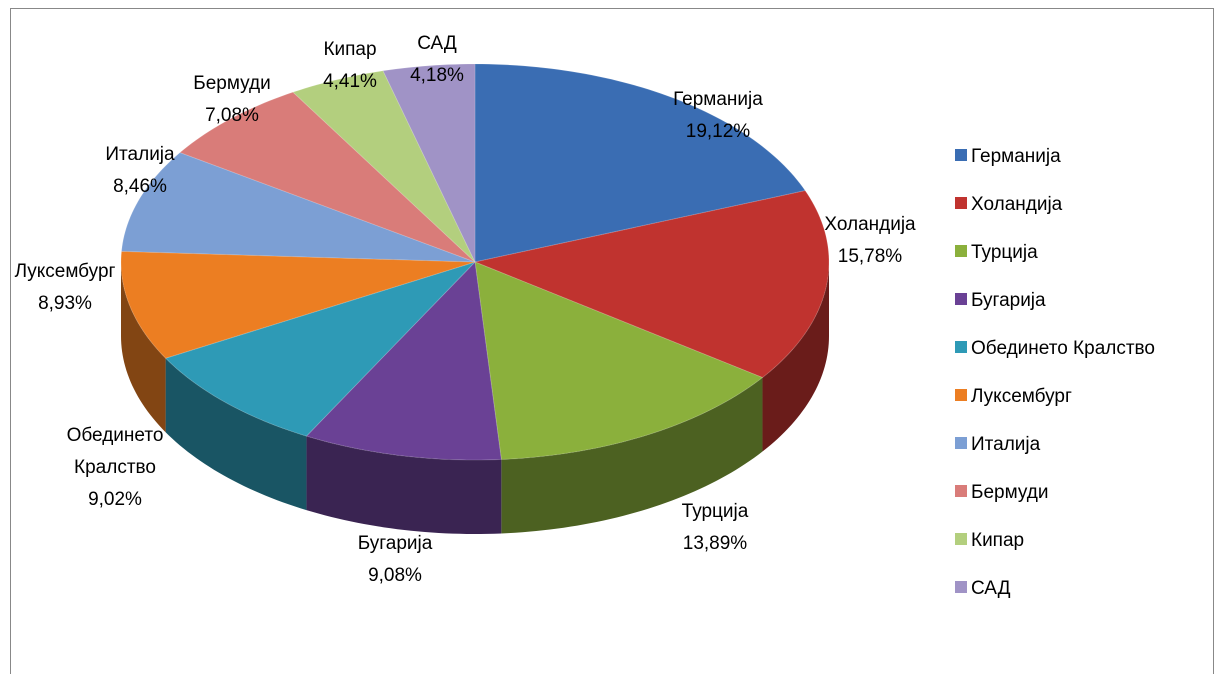 This screenshot has width=1224, height=674. Describe the element at coordinates (437, 60) in the screenshot. I see `data-label: САД 4,18%` at that location.